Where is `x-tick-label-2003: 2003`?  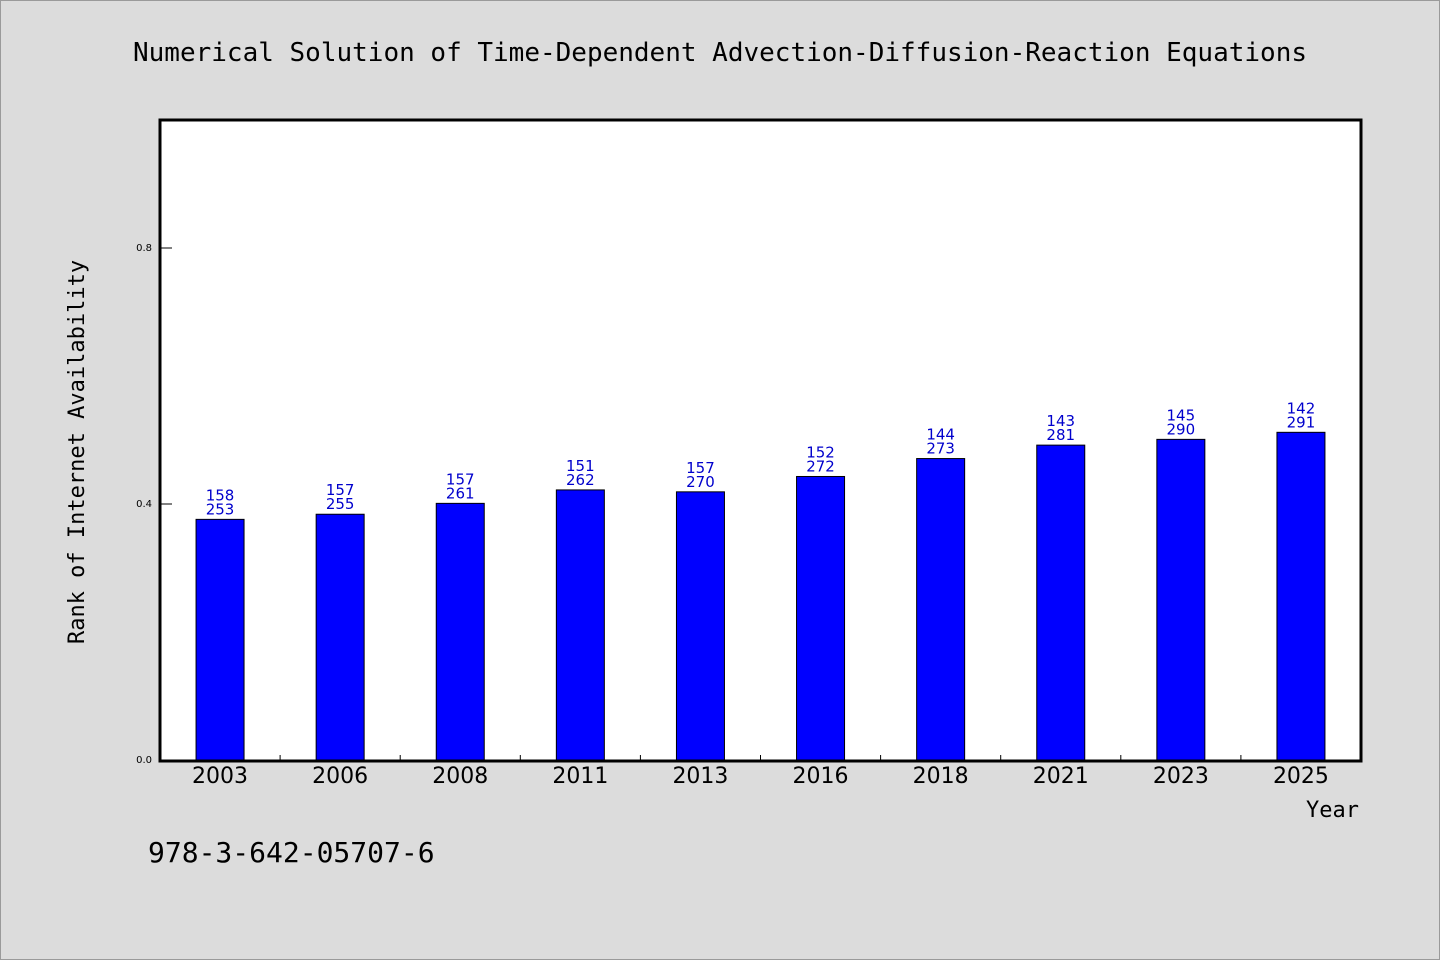 x-tick-label-2003: 2003 is located at coordinates (220, 776).